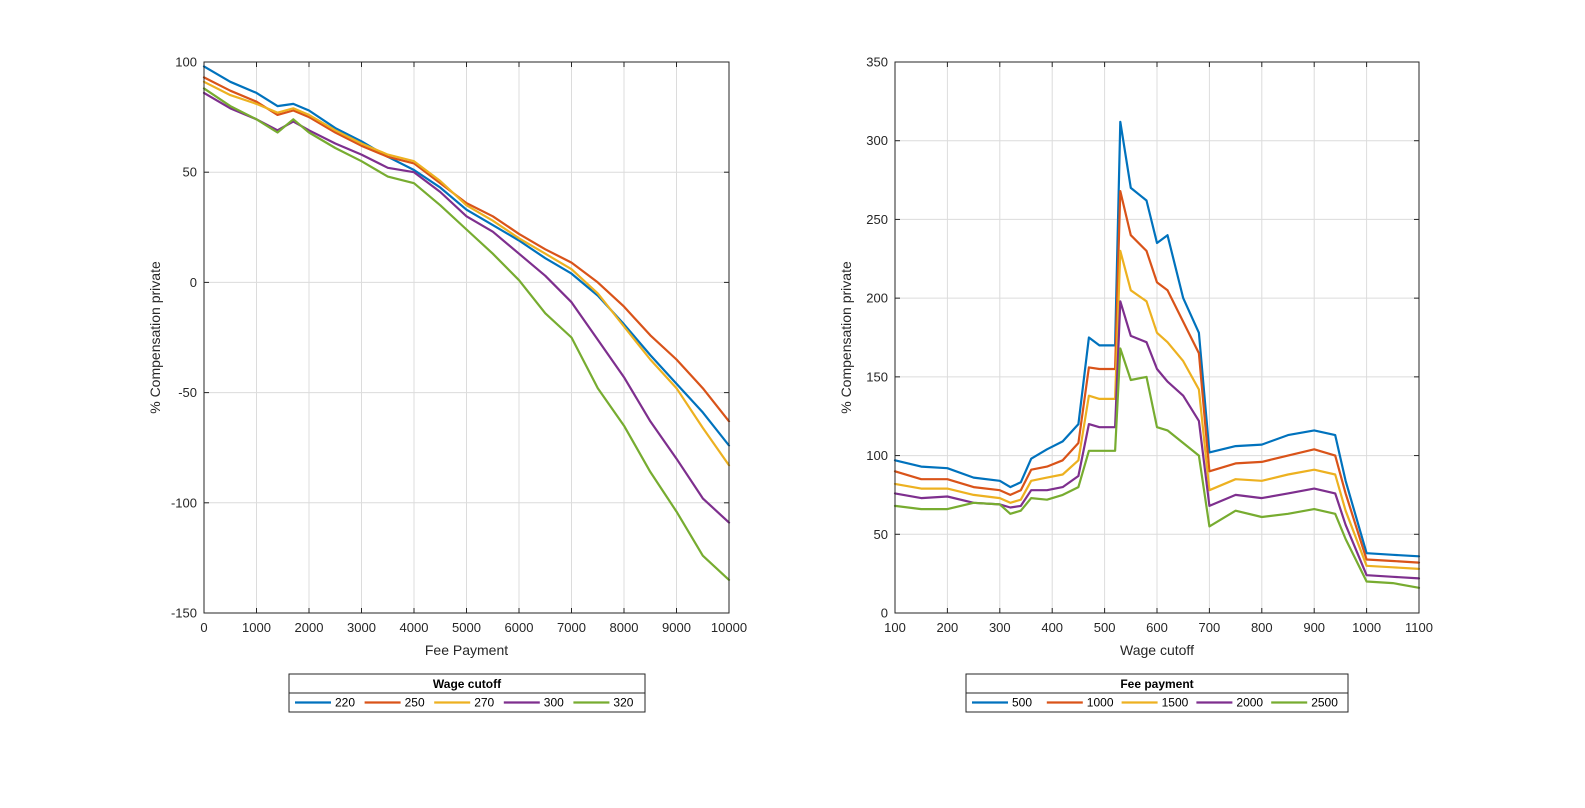  What do you see at coordinates (676, 627) in the screenshot?
I see `x-tick-label: 9000` at bounding box center [676, 627].